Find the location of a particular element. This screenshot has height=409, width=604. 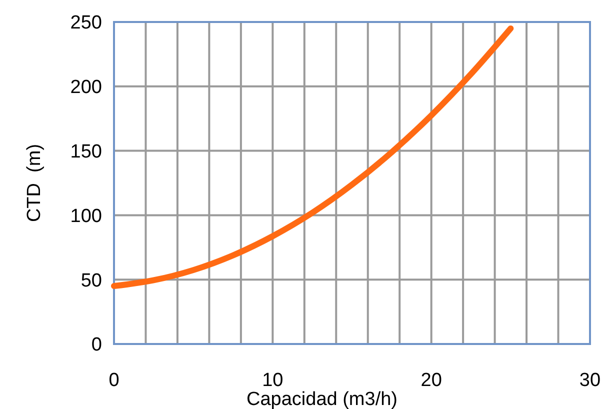

y-tick-label: 250 is located at coordinates (86, 23).